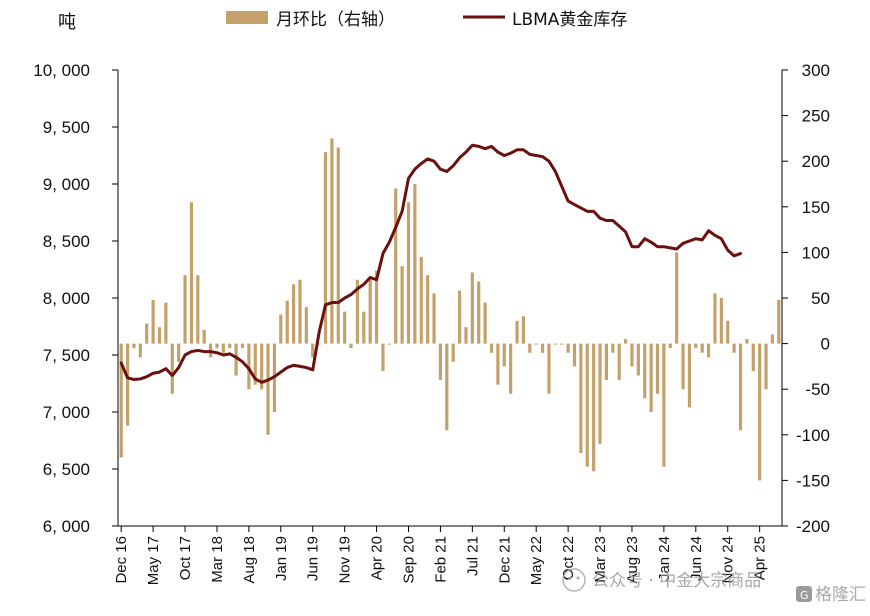  I want to click on right-tick-label: 300, so click(816, 70).